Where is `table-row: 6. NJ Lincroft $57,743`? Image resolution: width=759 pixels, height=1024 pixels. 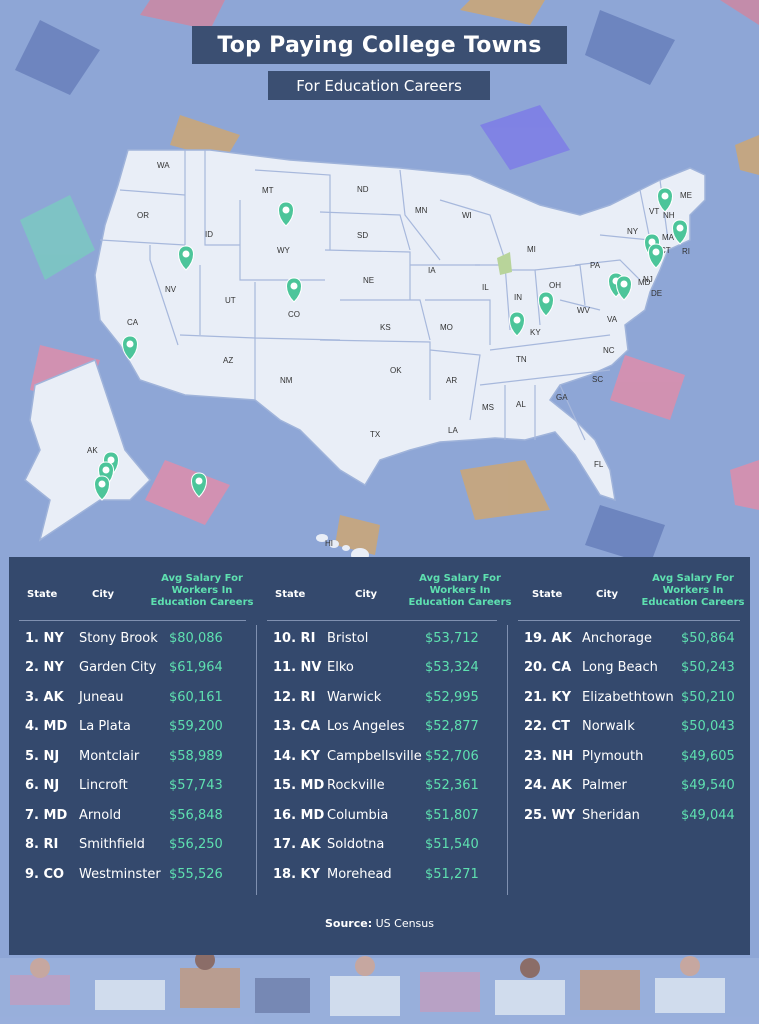
table-row: 6. NJ Lincroft $57,743 is located at coordinates (132, 792).